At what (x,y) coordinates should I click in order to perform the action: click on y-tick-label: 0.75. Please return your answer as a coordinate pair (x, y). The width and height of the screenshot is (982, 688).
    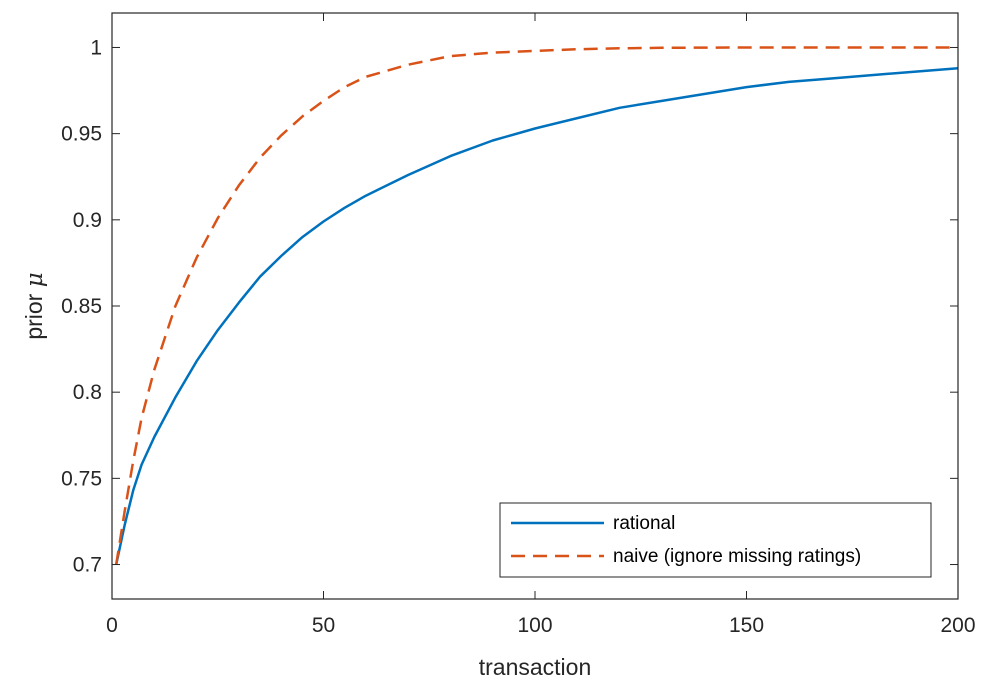
    Looking at the image, I should click on (81, 478).